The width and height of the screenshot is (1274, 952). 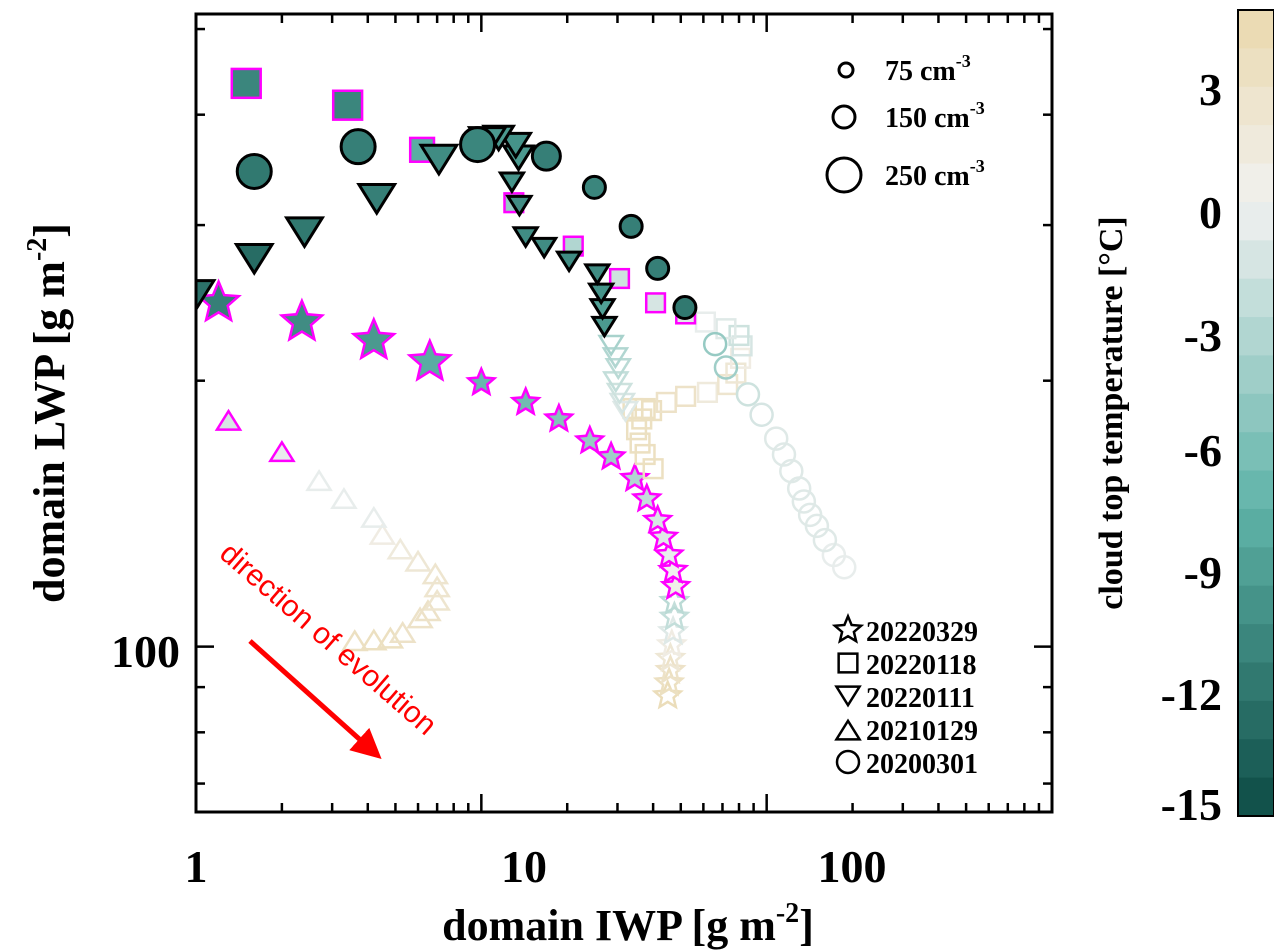 I want to click on case-legend-label-20200301: 20200301, so click(x=922, y=764).